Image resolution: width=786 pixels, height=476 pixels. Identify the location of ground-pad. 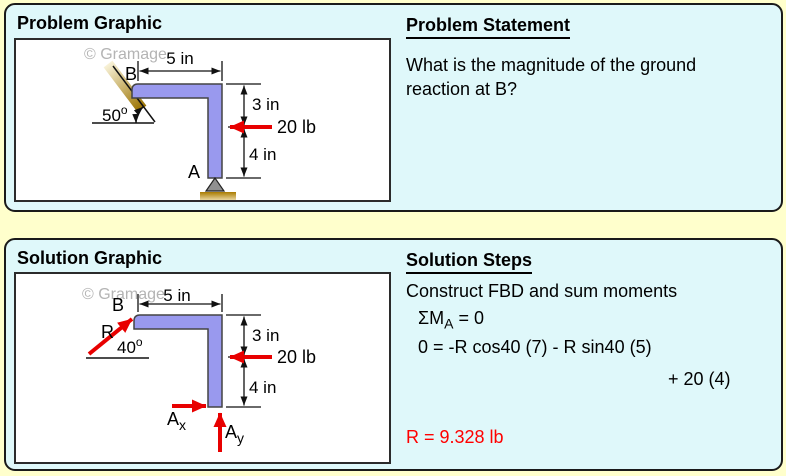
(218, 197).